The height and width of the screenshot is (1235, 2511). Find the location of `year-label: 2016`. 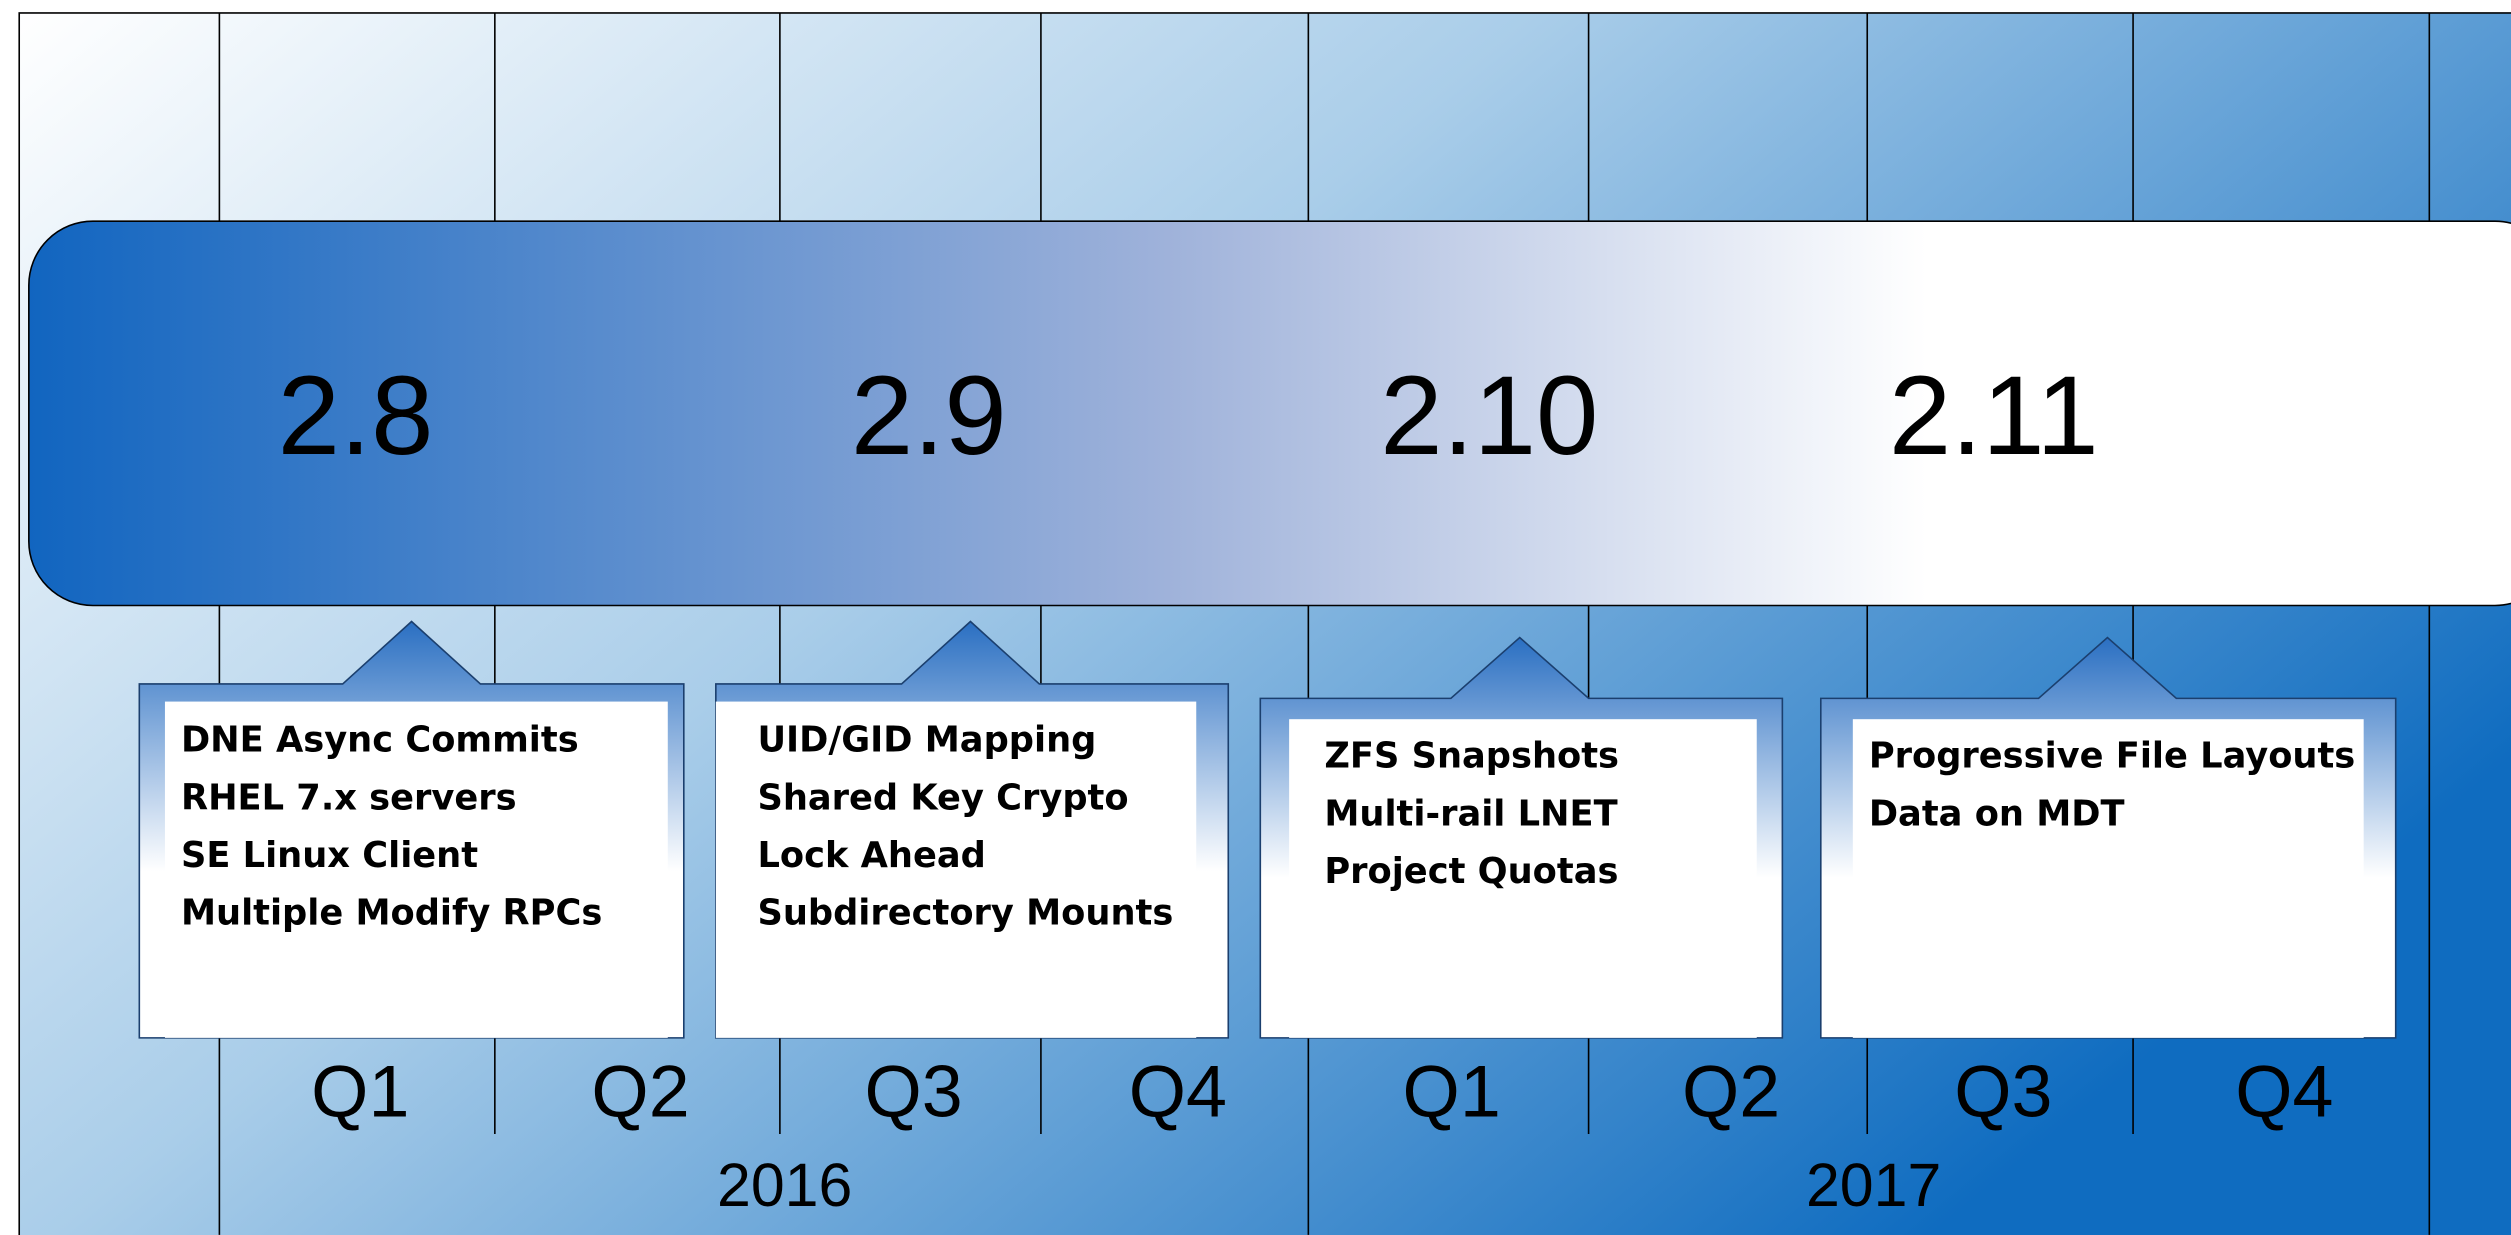

year-label: 2016 is located at coordinates (784, 1185).